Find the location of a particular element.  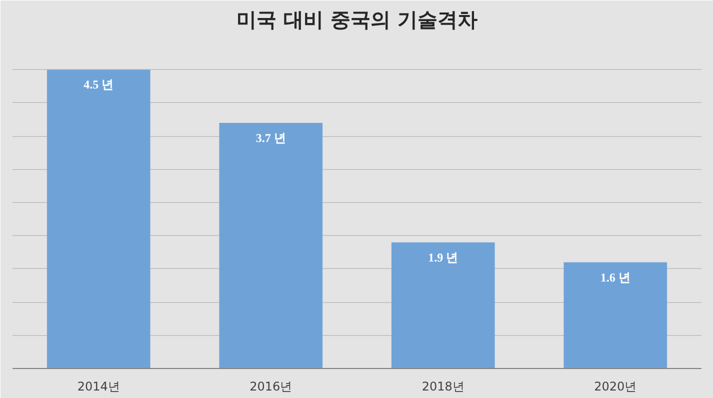

x-tick-label: 2016년 is located at coordinates (271, 387).